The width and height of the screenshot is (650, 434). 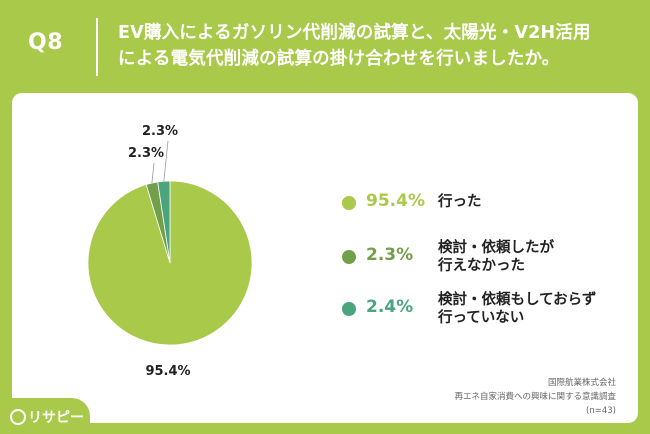 I want to click on legend-percent: 2.3%, so click(x=390, y=255).